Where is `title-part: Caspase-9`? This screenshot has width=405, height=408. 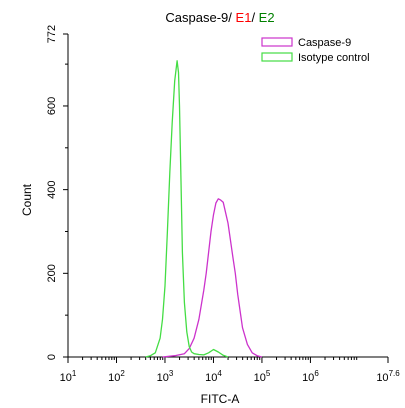
title-part: Caspase-9 is located at coordinates (196, 17).